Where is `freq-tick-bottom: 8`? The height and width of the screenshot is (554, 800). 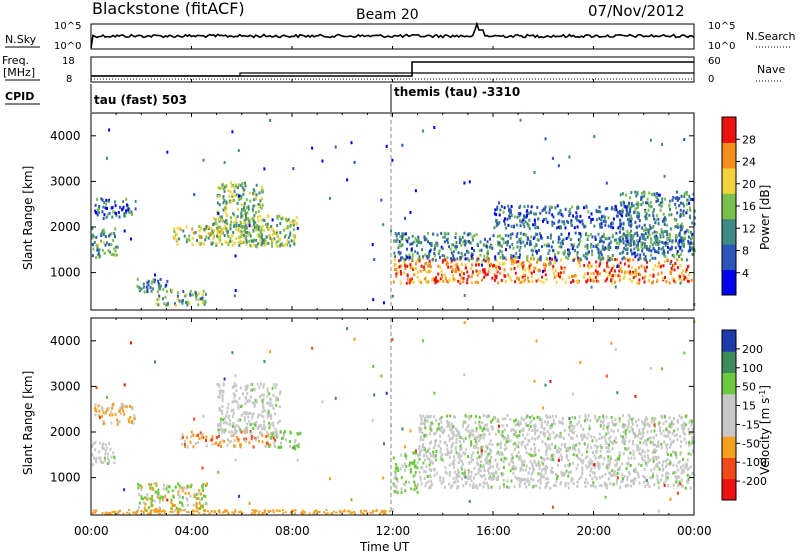 freq-tick-bottom: 8 is located at coordinates (69, 79).